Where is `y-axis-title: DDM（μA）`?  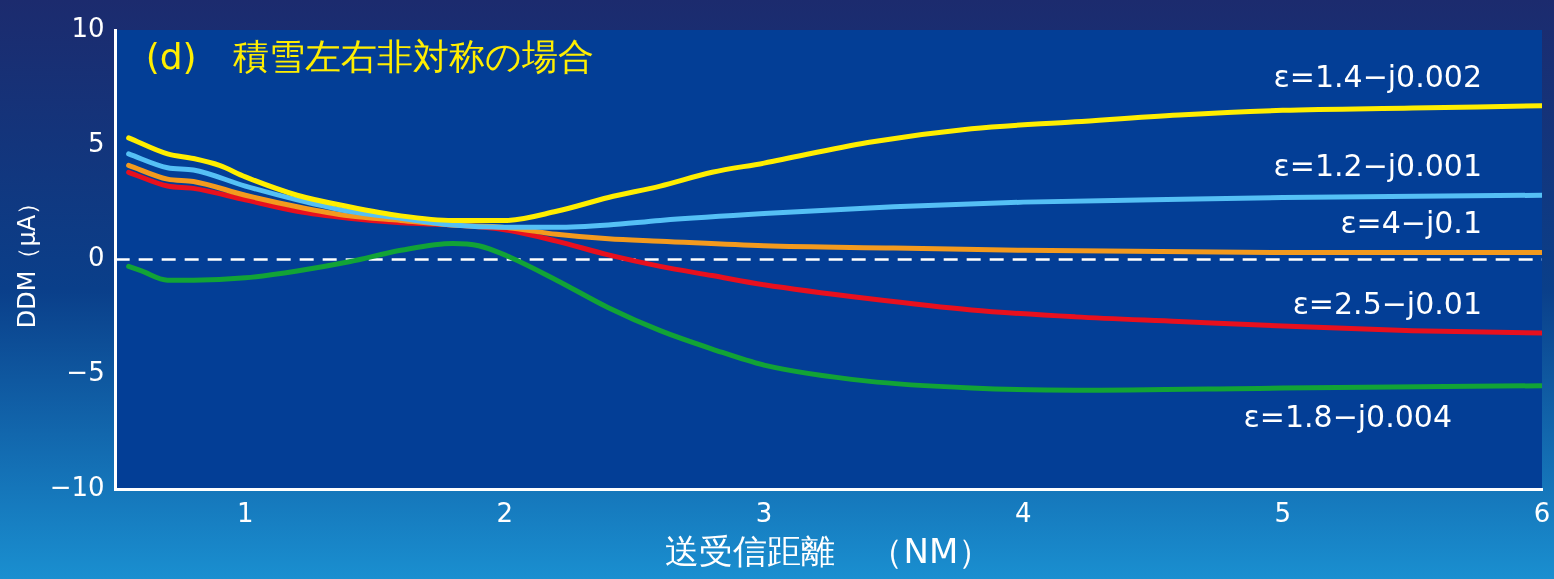
y-axis-title: DDM（μA） is located at coordinates (26, 259).